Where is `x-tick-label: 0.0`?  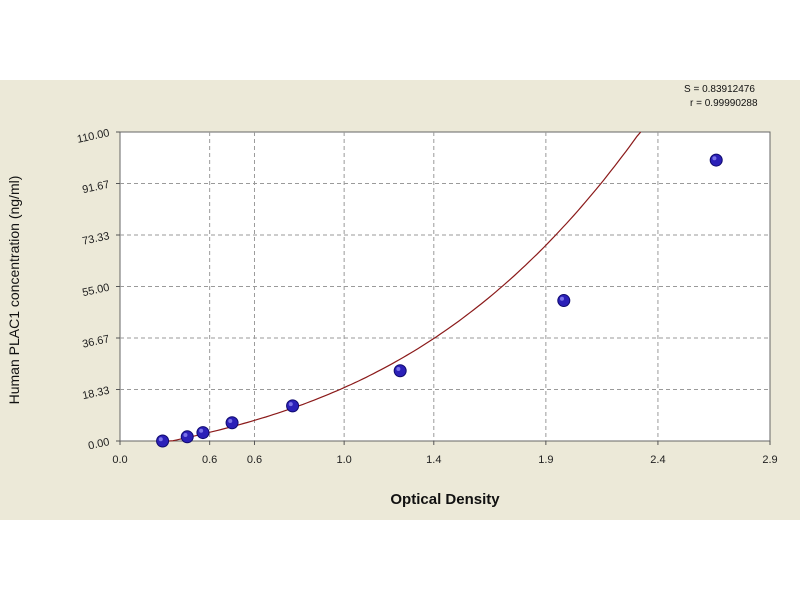 x-tick-label: 0.0 is located at coordinates (119, 460).